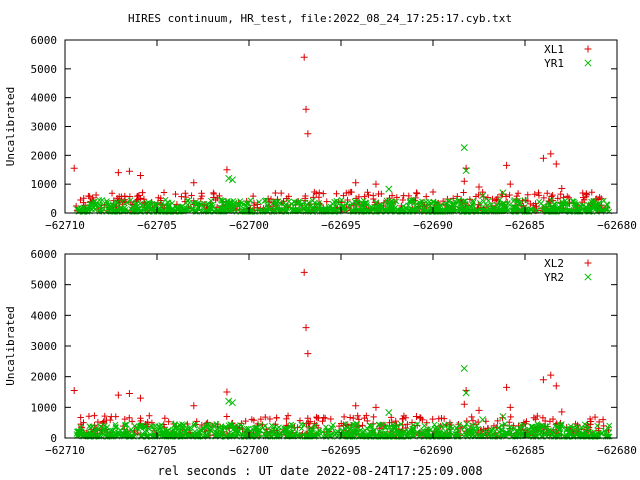 This screenshot has width=640, height=480. Describe the element at coordinates (554, 49) in the screenshot. I see `legend-label-xl1: XL1` at that location.